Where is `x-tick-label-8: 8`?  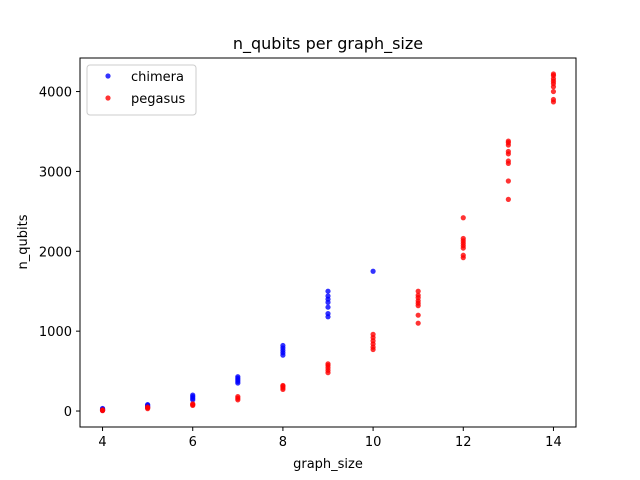 x-tick-label-8: 8 is located at coordinates (283, 442).